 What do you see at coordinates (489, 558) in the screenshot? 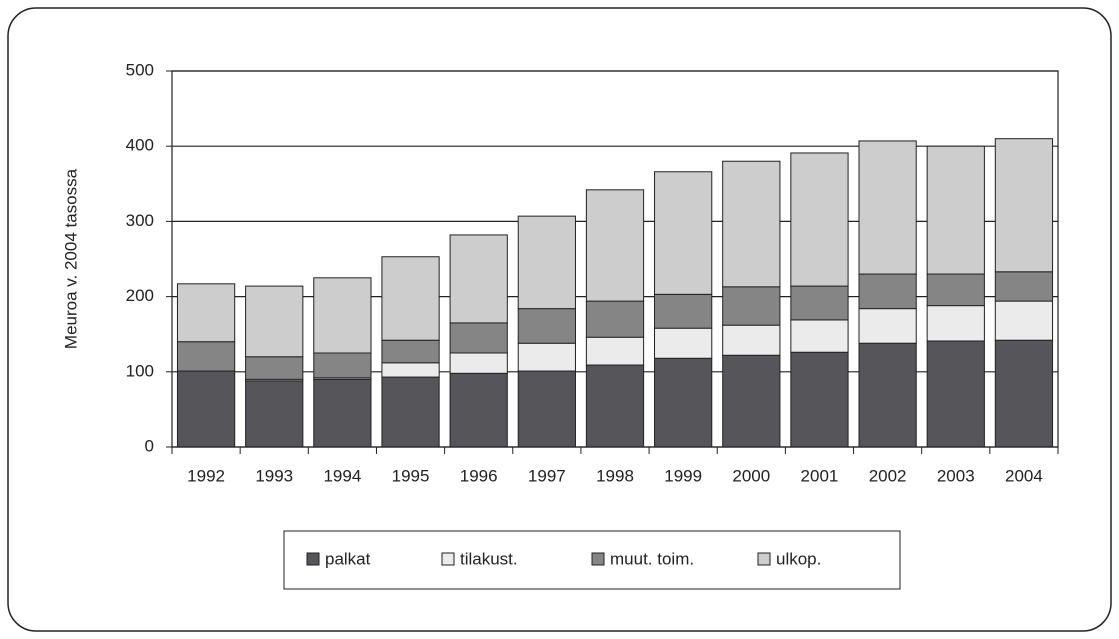
I see `legend-label: tilakust.` at bounding box center [489, 558].